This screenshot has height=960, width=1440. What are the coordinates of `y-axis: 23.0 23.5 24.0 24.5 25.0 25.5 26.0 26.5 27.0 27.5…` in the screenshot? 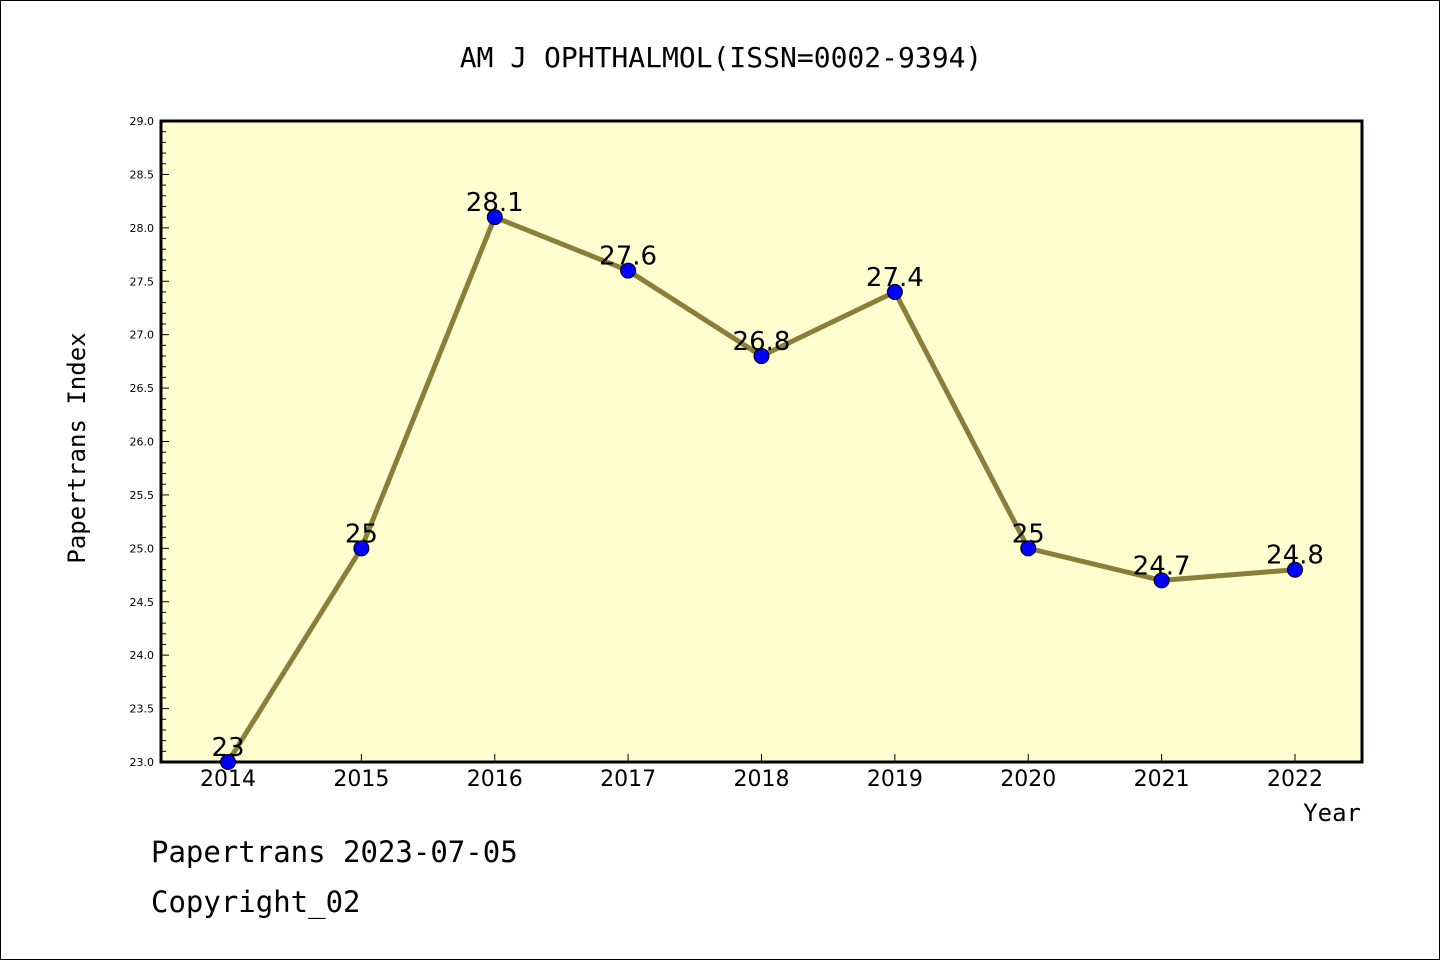 It's located at (149, 442).